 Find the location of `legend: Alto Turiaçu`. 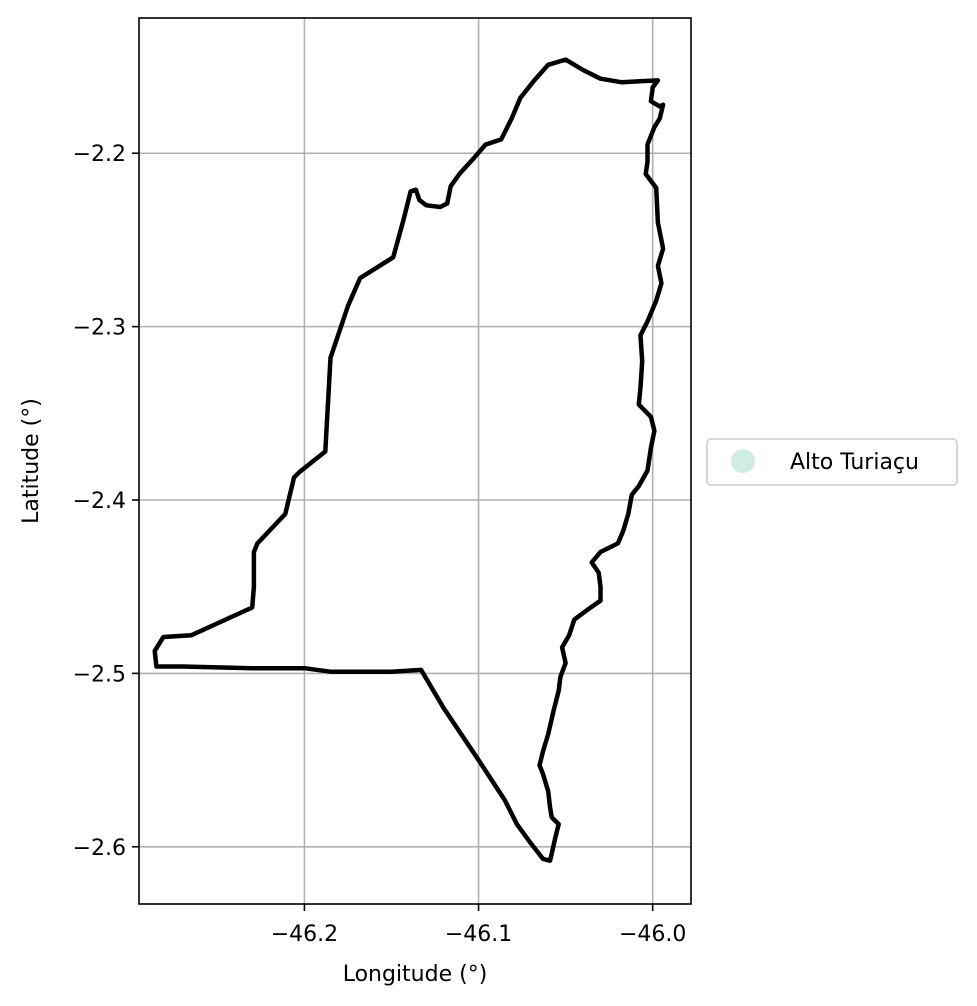

legend: Alto Turiaçu is located at coordinates (832, 462).